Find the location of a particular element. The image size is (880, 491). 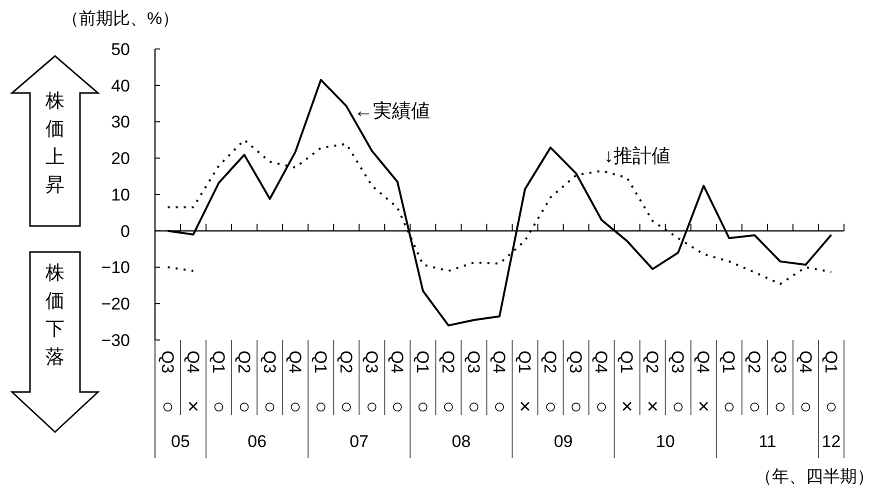

text: 07 is located at coordinates (359, 441).